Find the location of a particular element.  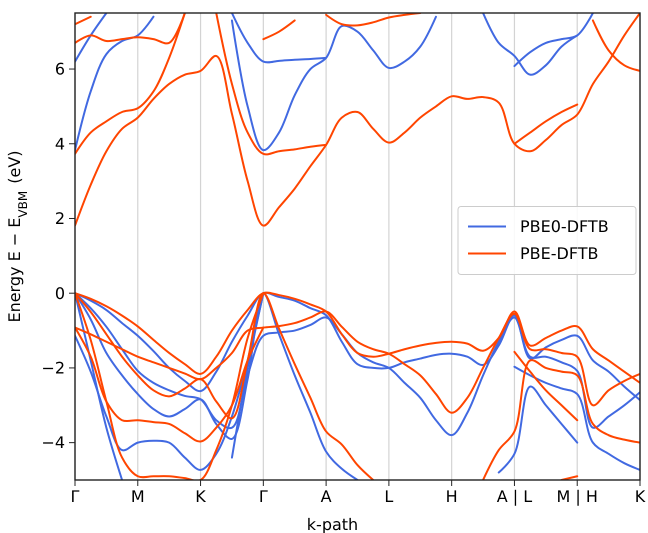

y-tick-label: 4 is located at coordinates (59, 144).